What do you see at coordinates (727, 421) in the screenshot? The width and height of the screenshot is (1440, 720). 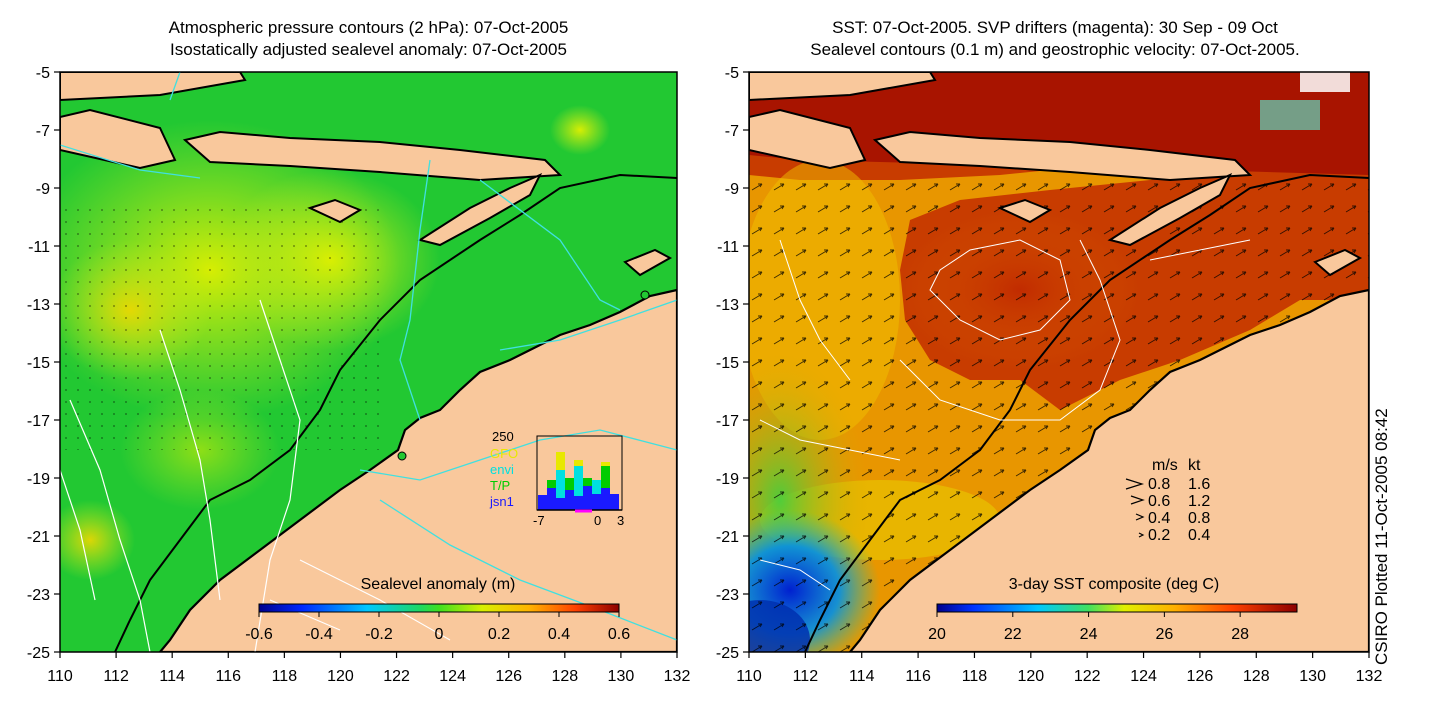 I see `right-lat-tick-label: -17` at bounding box center [727, 421].